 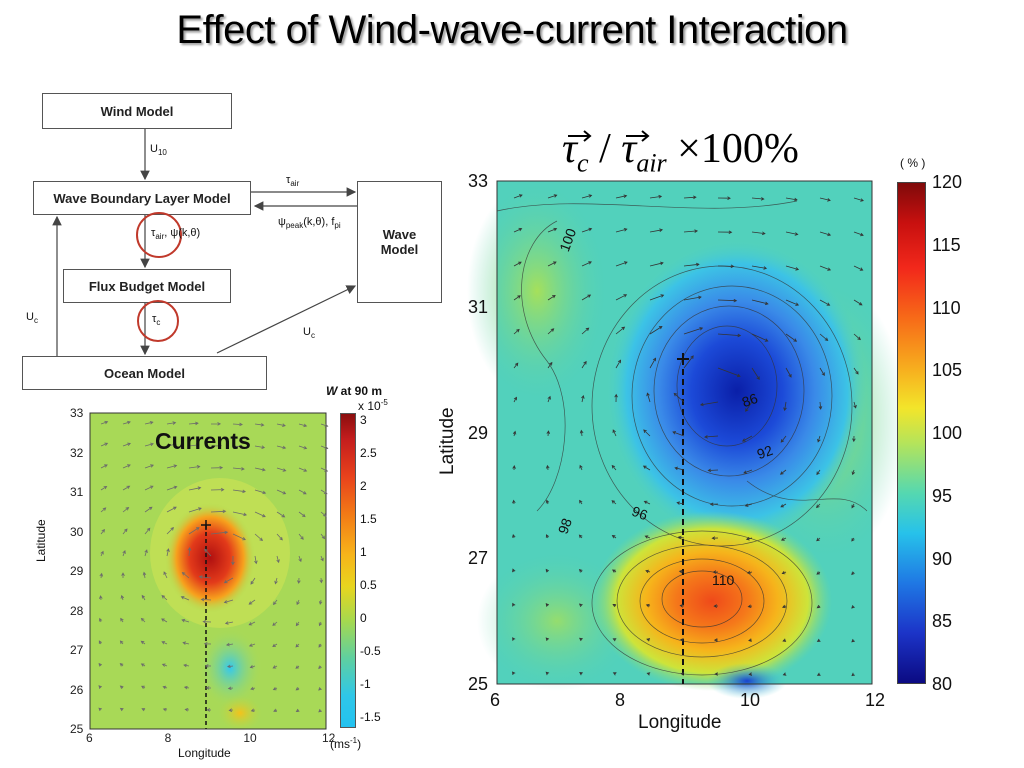 I want to click on small-map-ytick: 27, so click(x=77, y=650).